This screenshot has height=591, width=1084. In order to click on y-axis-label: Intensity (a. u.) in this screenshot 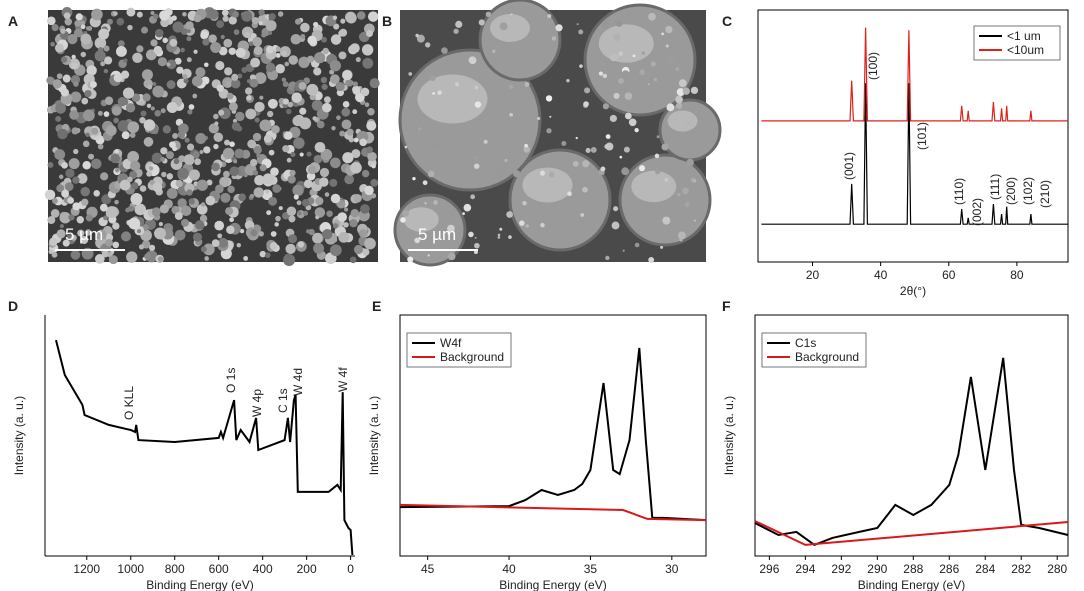, I will do `click(19, 435)`.